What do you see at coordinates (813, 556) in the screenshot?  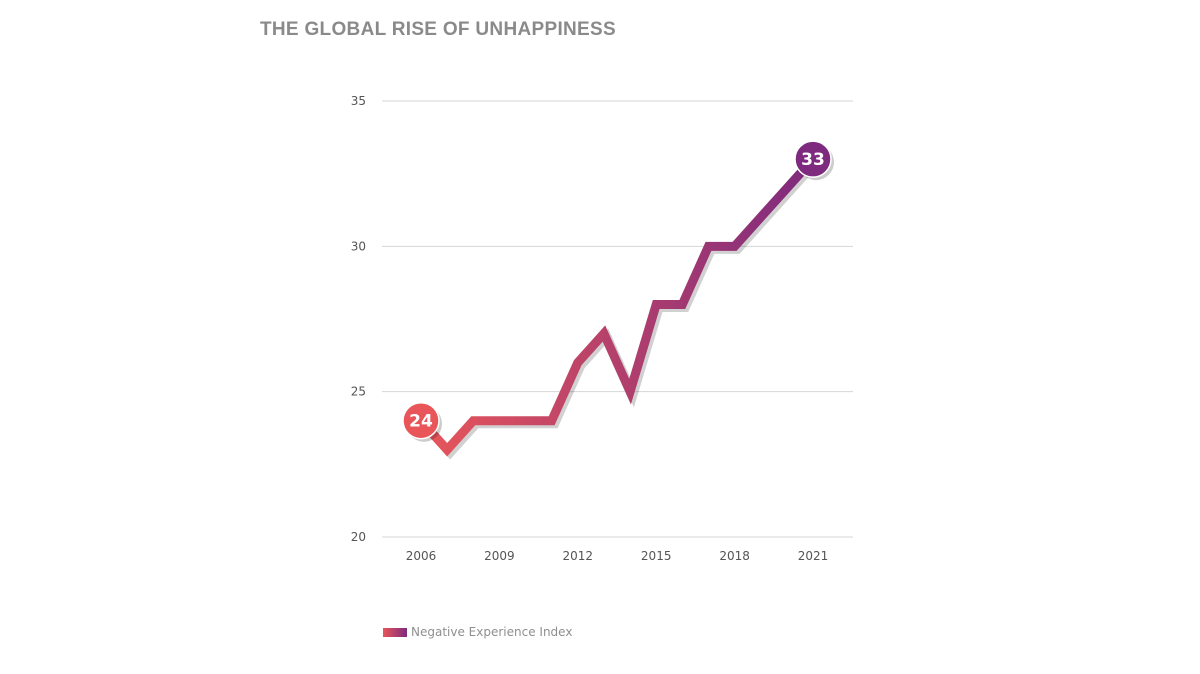 I see `x-tick-label: 2021` at bounding box center [813, 556].